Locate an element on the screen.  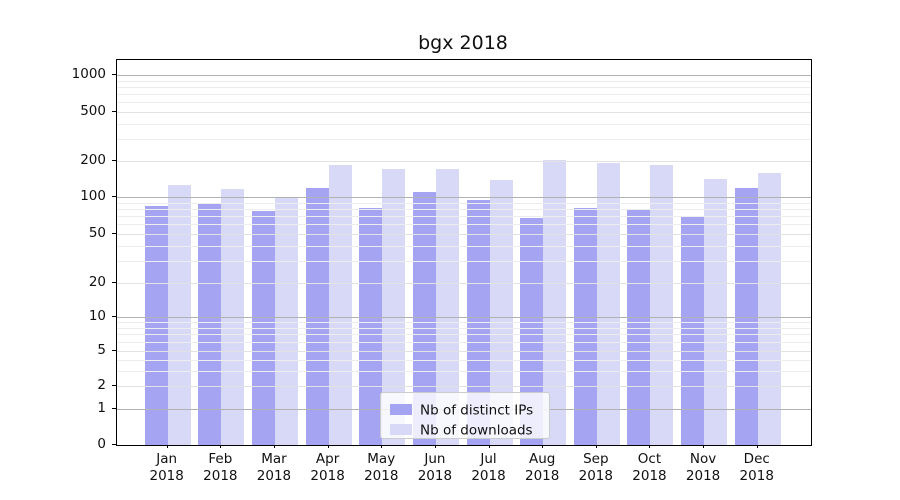
legend-label-downloads: Nb of downloads is located at coordinates (476, 430).